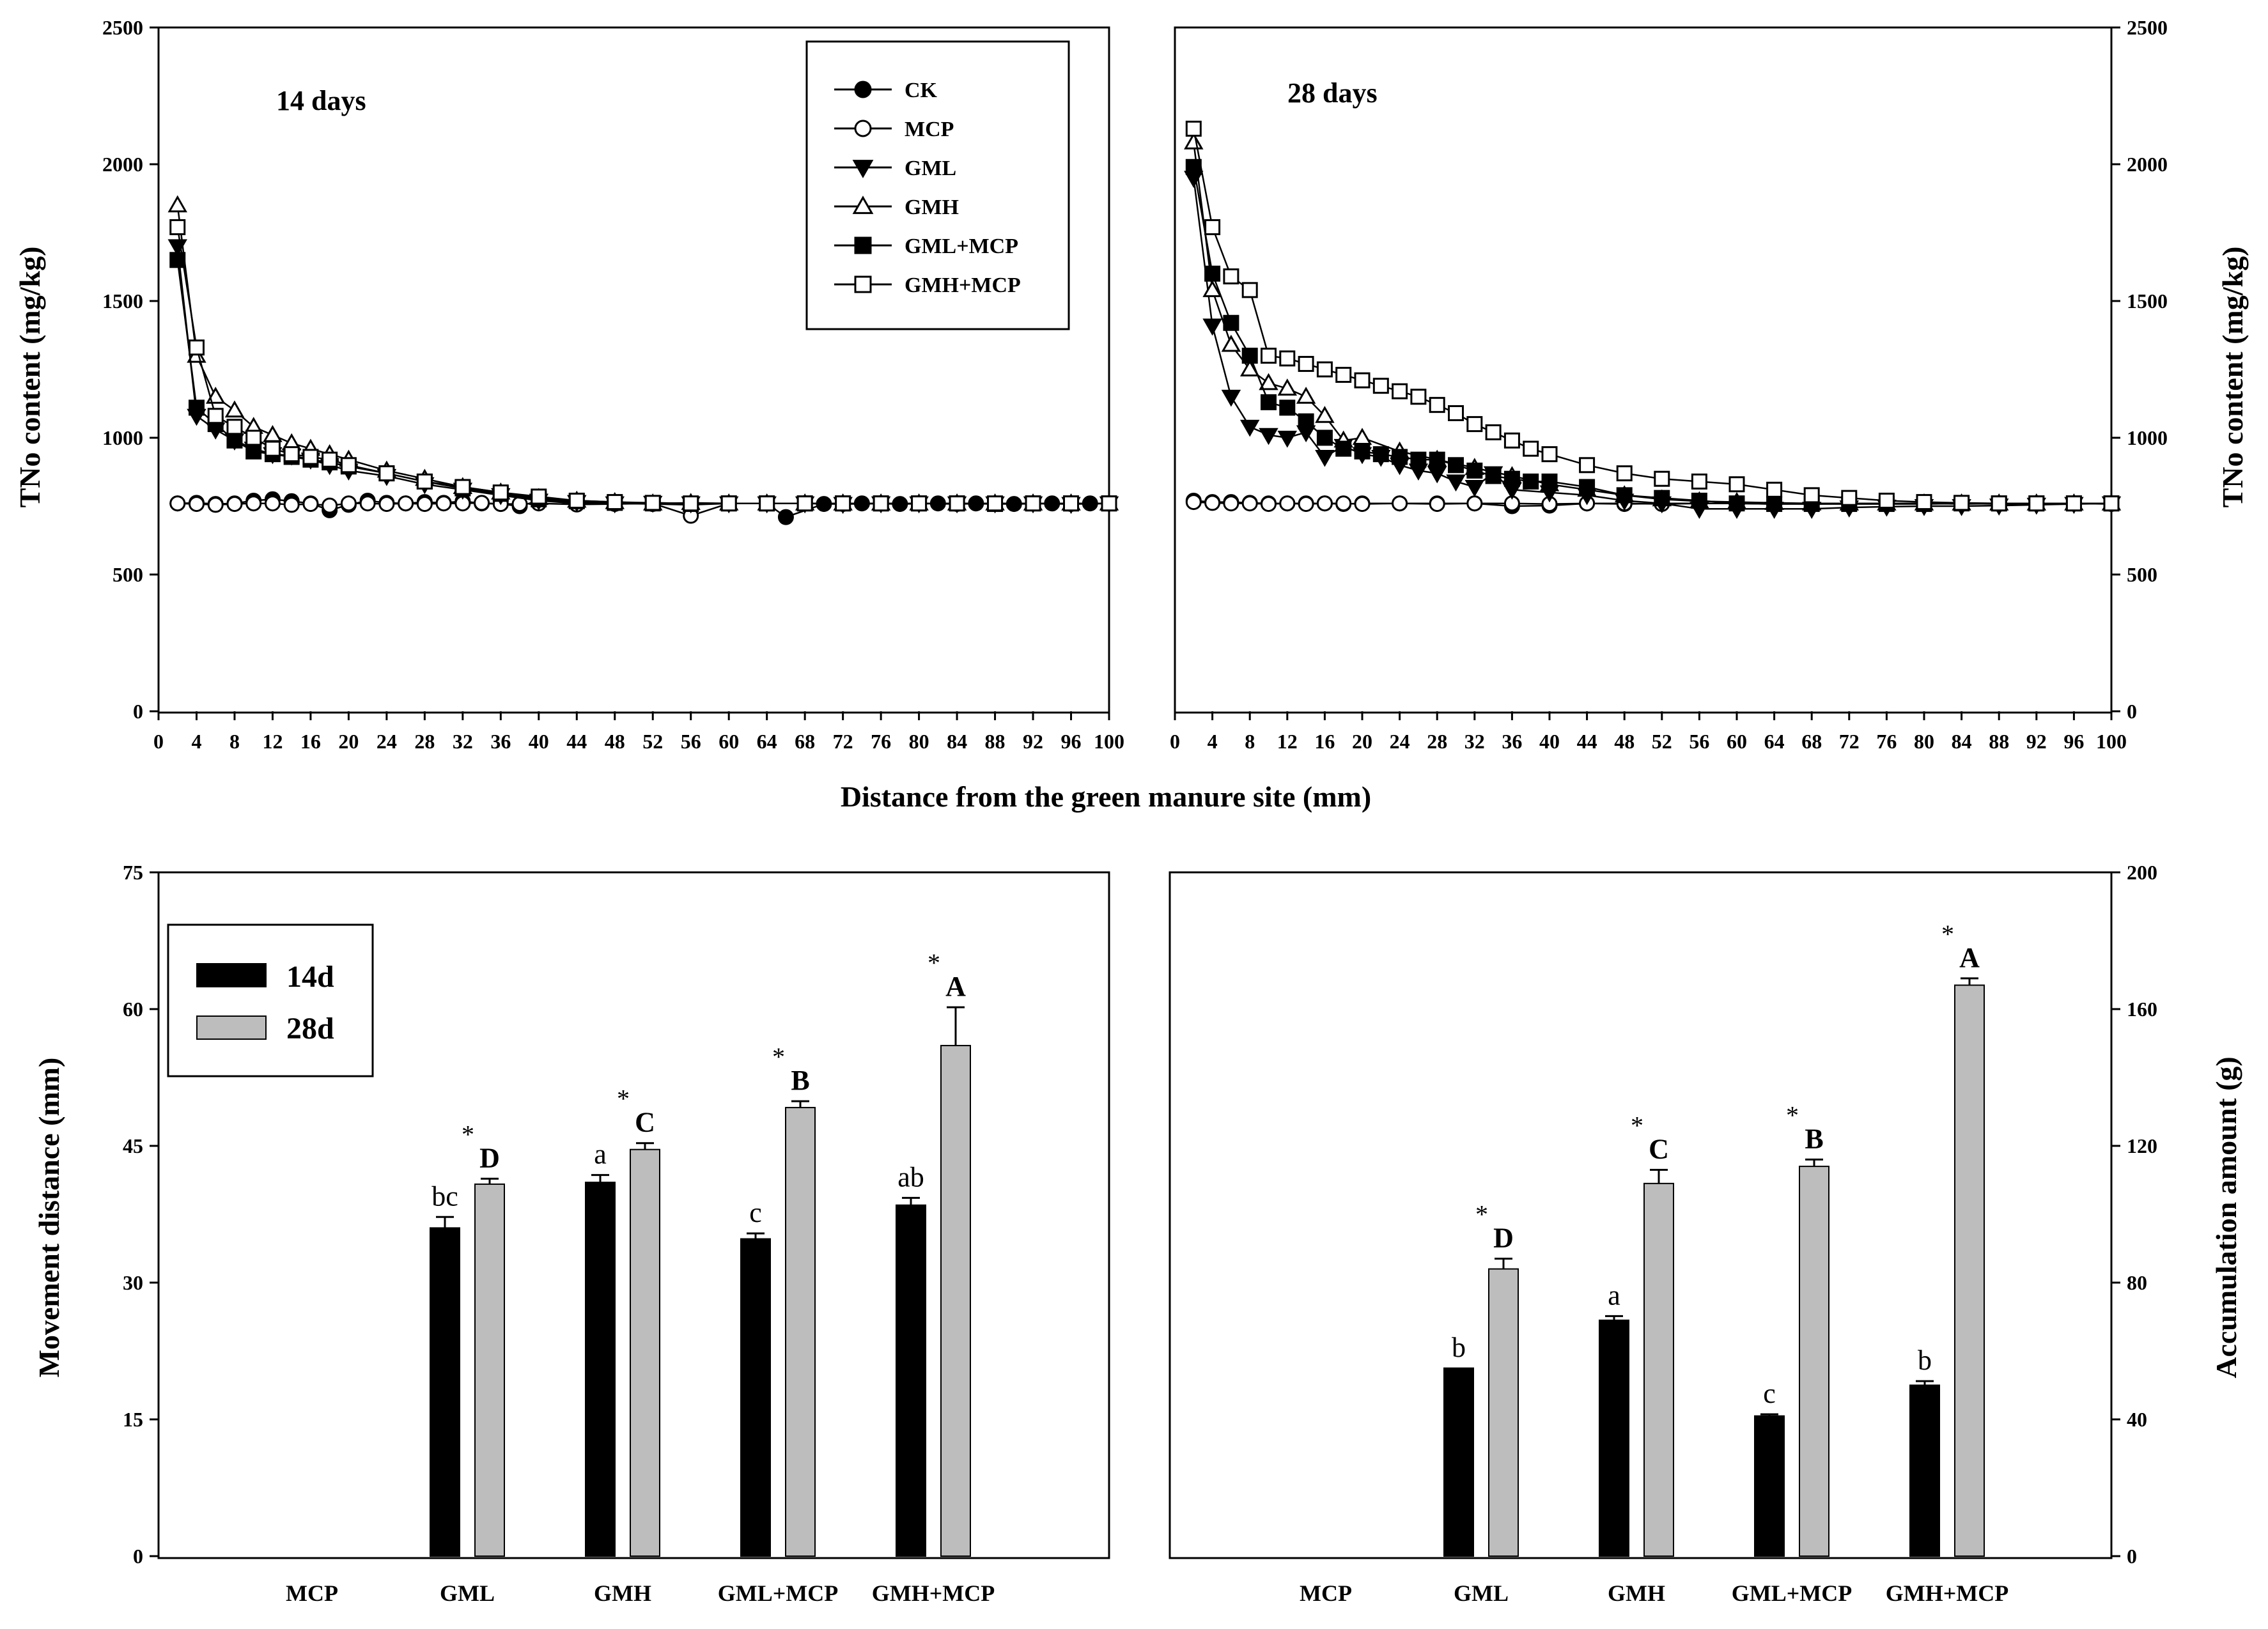 The image size is (2268, 1629). What do you see at coordinates (955, 1301) in the screenshot?
I see `bar-28d-gmh-mcp` at bounding box center [955, 1301].